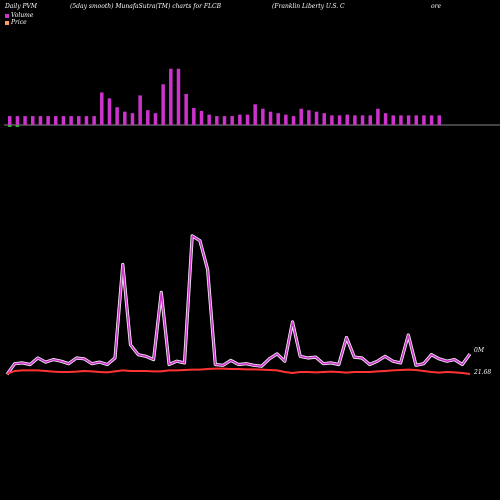 This screenshot has height=500, width=500. I want to click on price-last-label: 21.68, so click(483, 372).